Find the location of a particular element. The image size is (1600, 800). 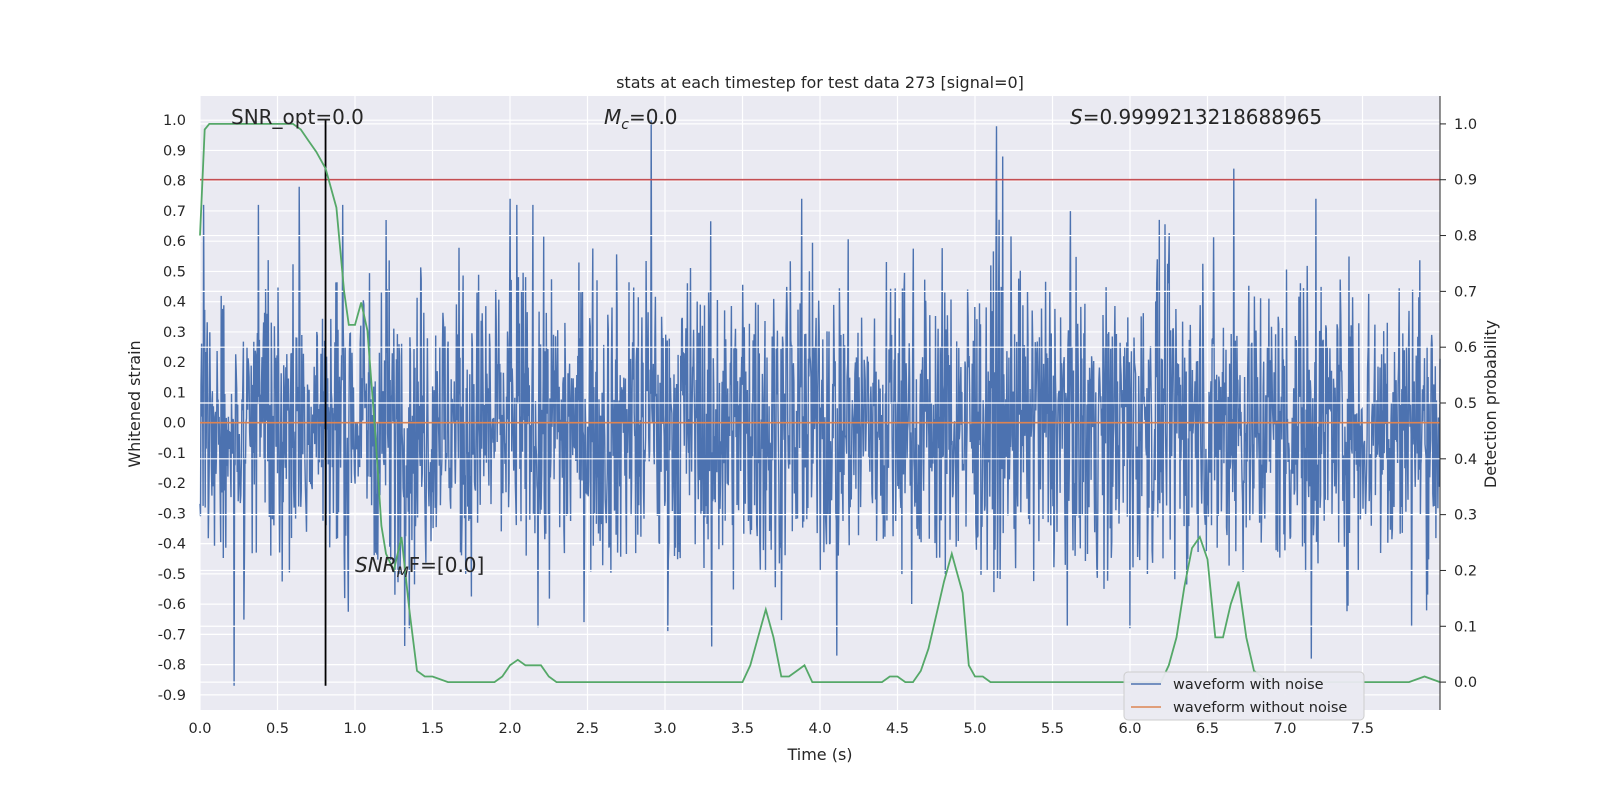

annotation-mc: Mc=0.0 is located at coordinates (641, 119).